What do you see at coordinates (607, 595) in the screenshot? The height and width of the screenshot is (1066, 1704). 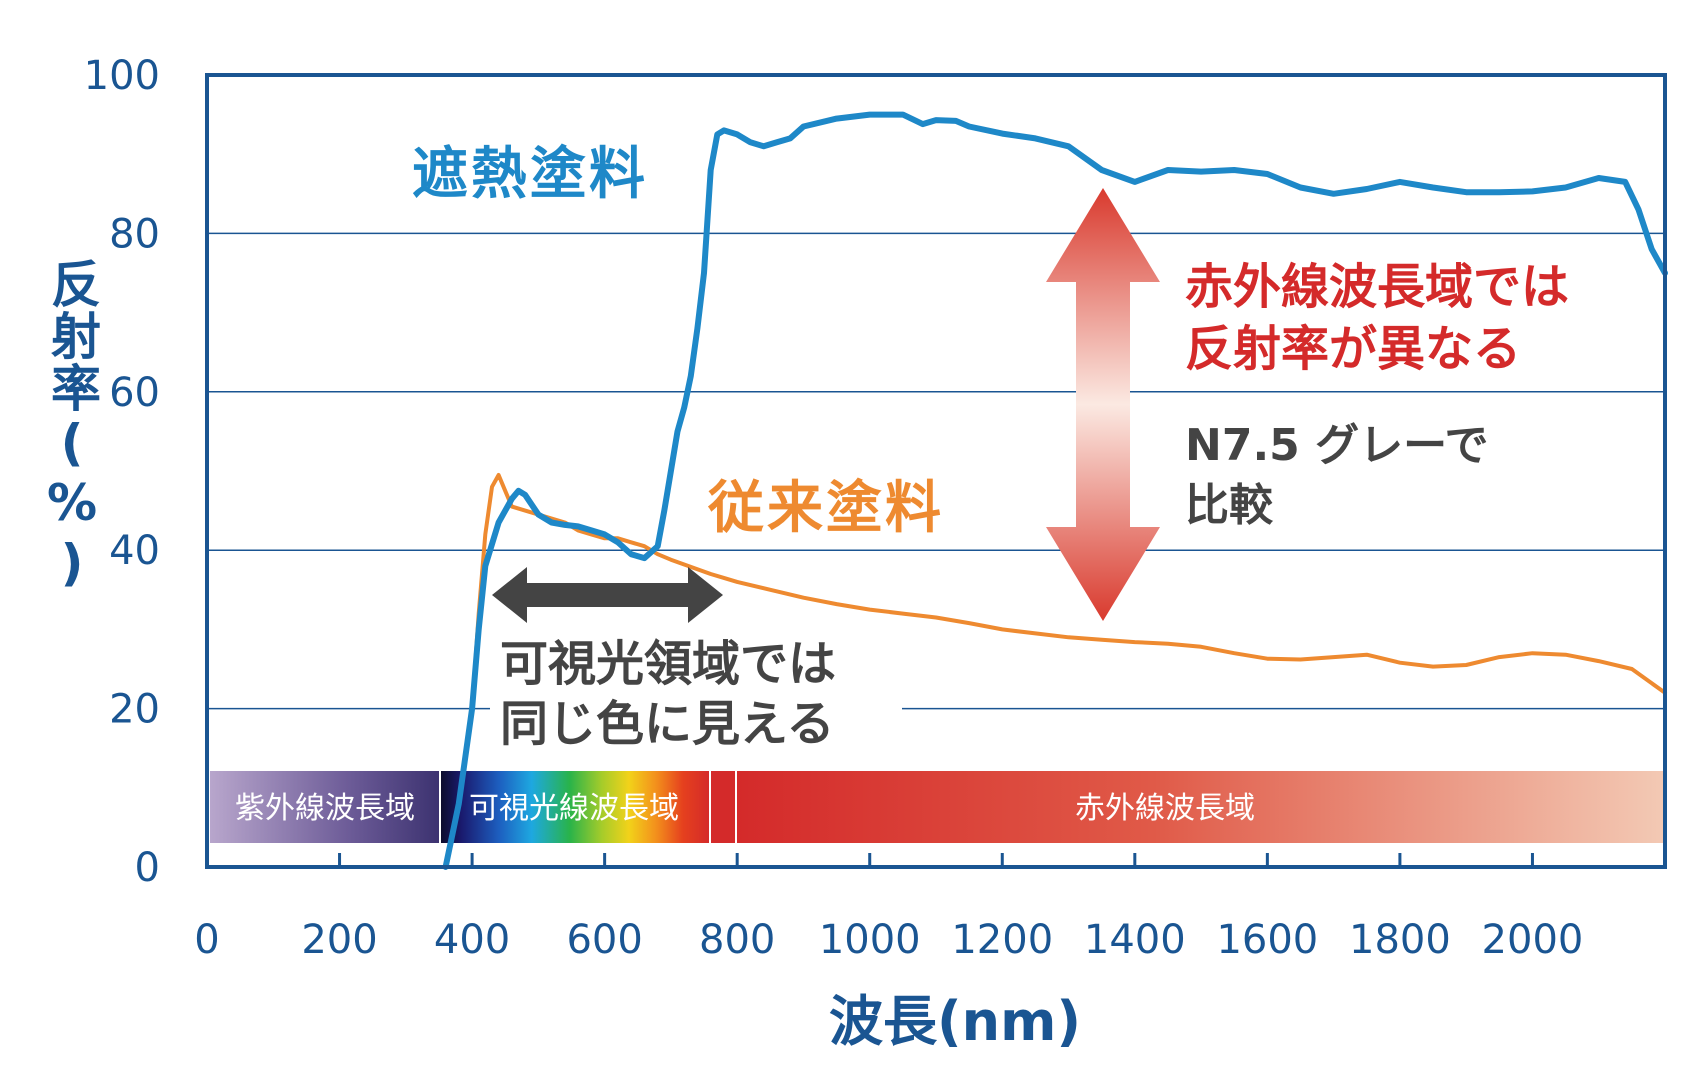 I see `visible-range-arrow` at bounding box center [607, 595].